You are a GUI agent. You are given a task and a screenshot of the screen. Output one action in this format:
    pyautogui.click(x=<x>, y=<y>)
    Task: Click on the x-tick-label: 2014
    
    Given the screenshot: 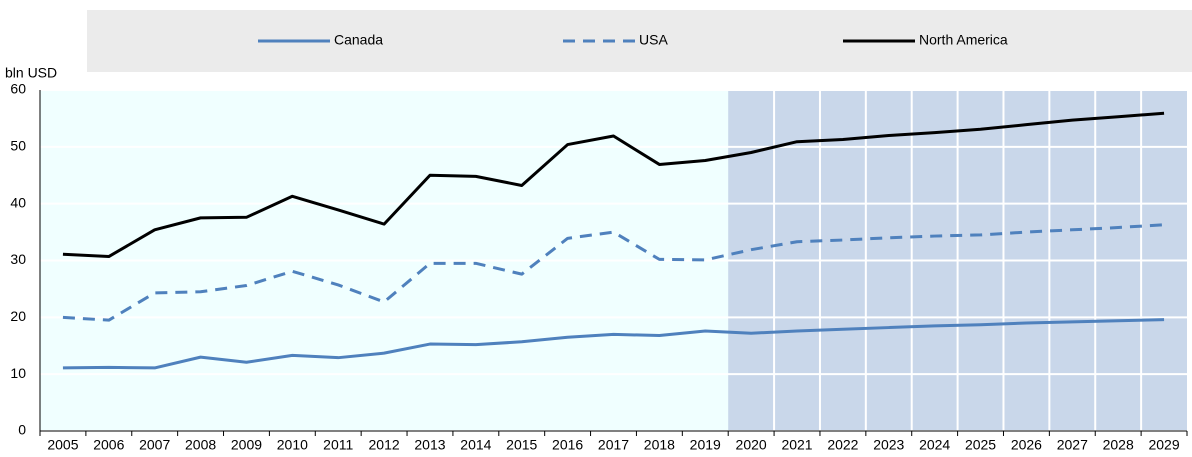 What is the action you would take?
    pyautogui.click(x=475, y=445)
    